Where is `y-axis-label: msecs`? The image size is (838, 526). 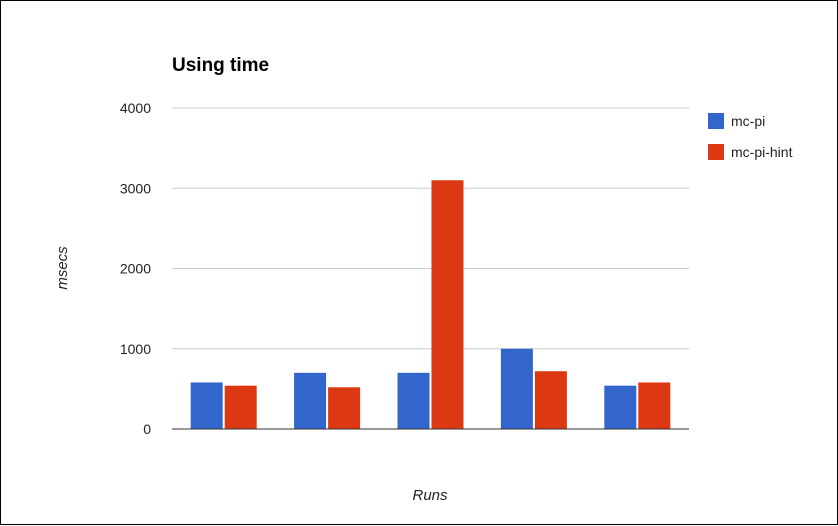 y-axis-label: msecs is located at coordinates (62, 268).